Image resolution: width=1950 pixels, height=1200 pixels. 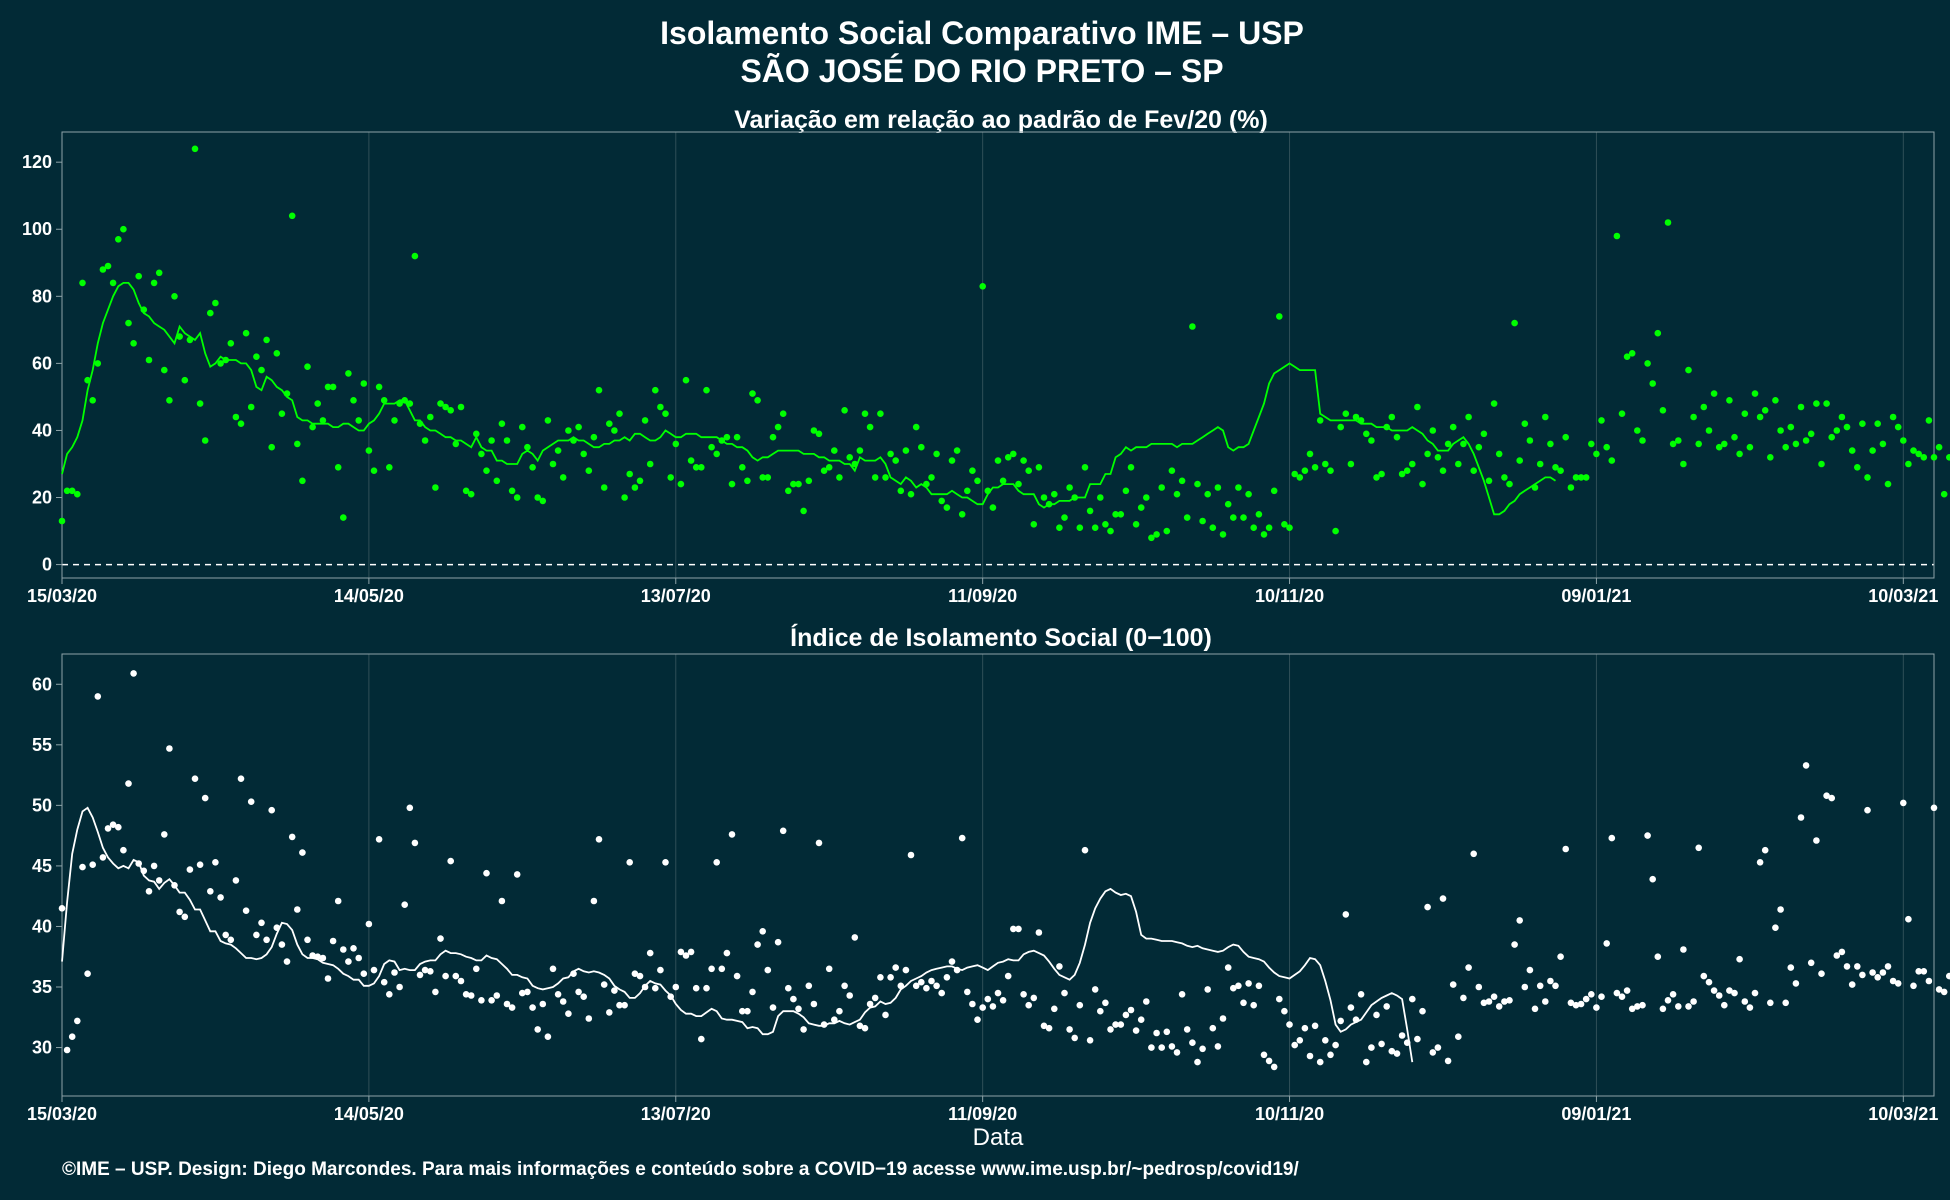 What do you see at coordinates (42, 684) in the screenshot?
I see `y-tick-label: 60` at bounding box center [42, 684].